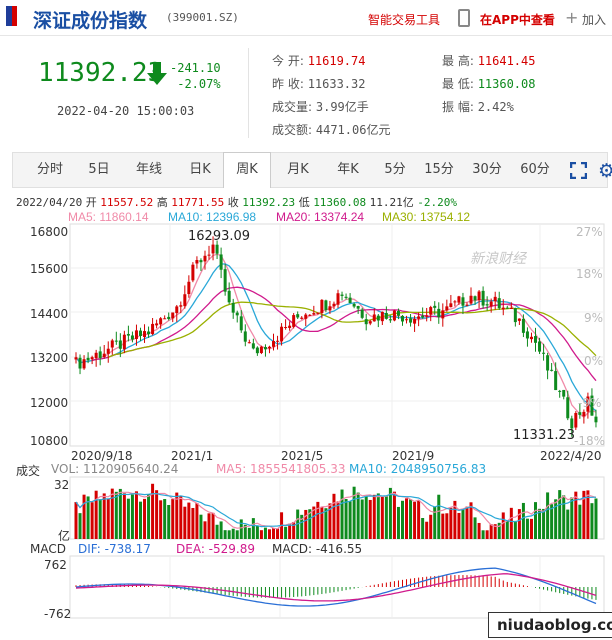 Image resolution: width=612 pixels, height=640 pixels. I want to click on tab-weekly-k: 周K, so click(247, 170).